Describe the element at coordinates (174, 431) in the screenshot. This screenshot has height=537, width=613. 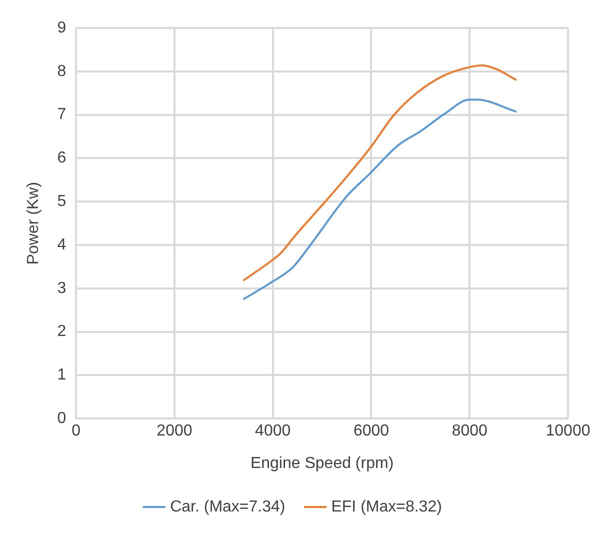
I see `x-tick-label: 2000` at that location.